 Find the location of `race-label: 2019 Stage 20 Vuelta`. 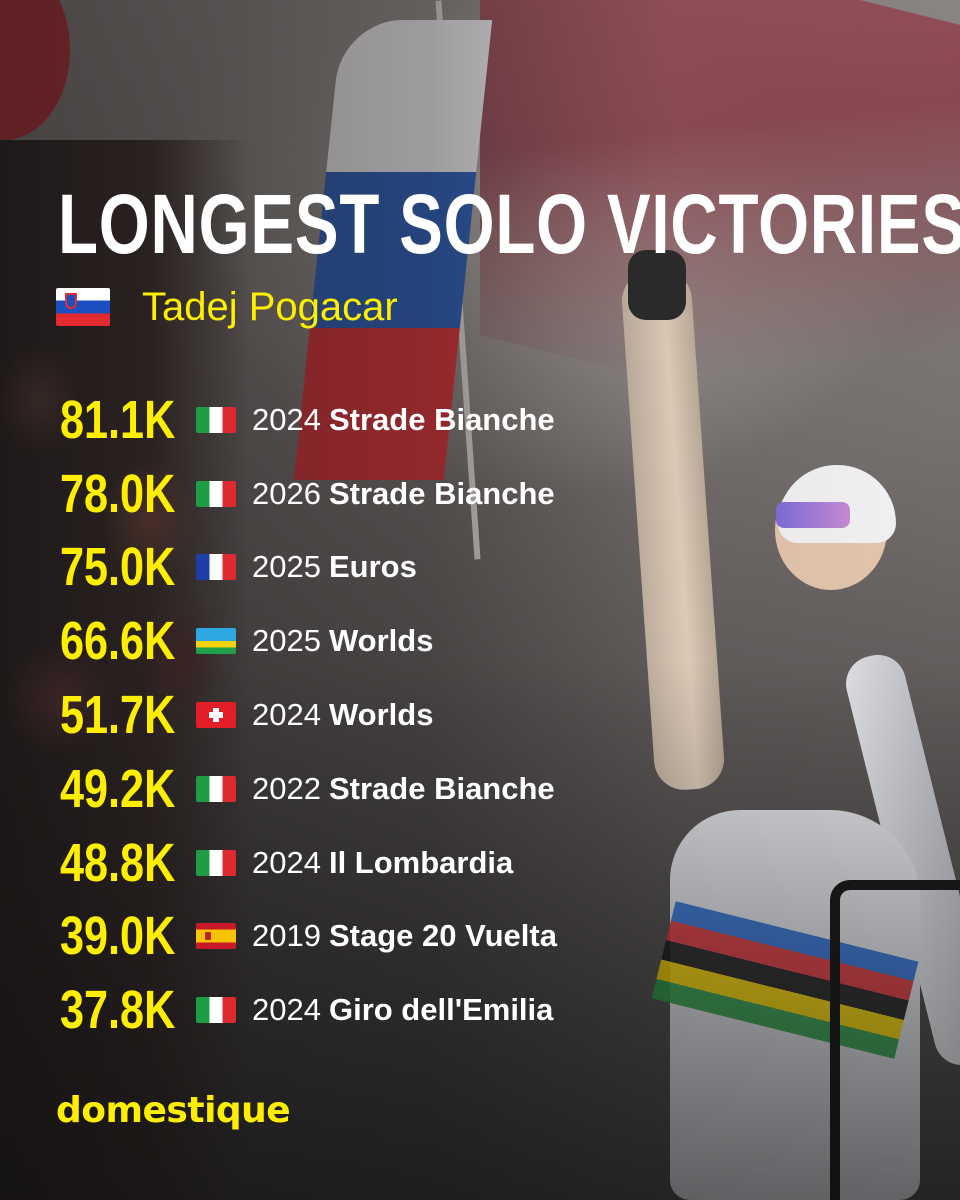

race-label: 2019 Stage 20 Vuelta is located at coordinates (404, 936).